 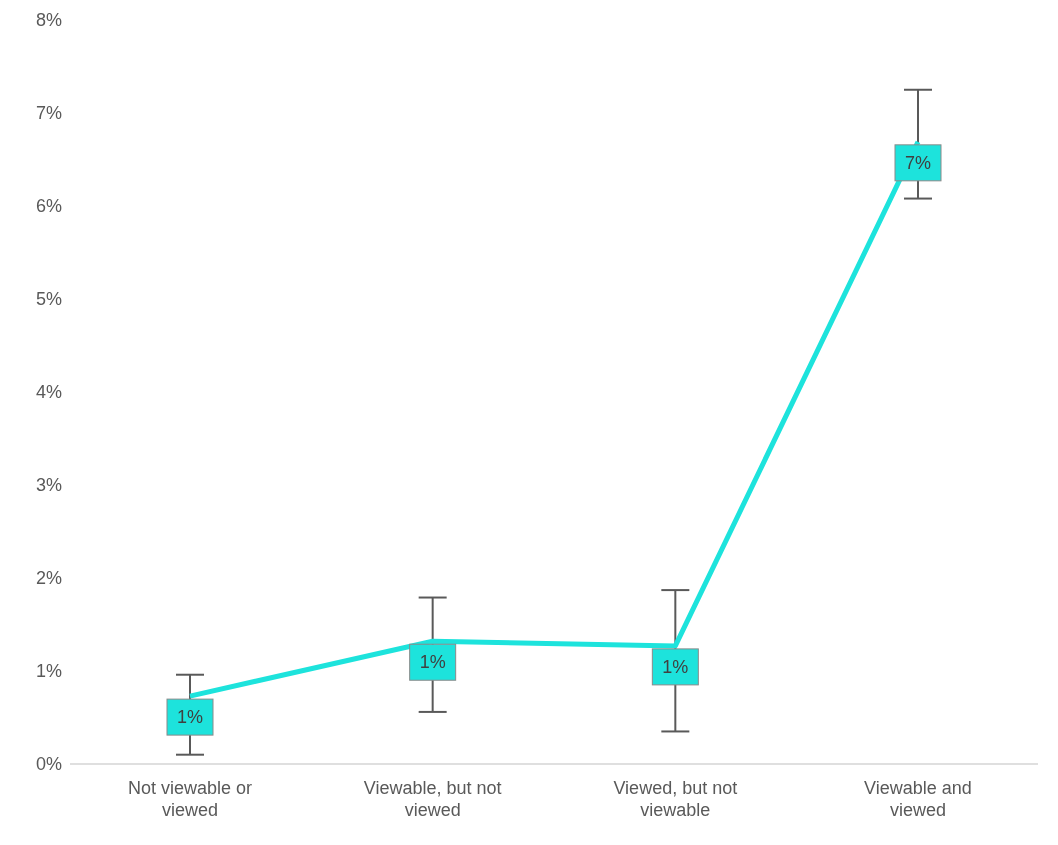 What do you see at coordinates (48, 20) in the screenshot?
I see `y-tick-label: 8%` at bounding box center [48, 20].